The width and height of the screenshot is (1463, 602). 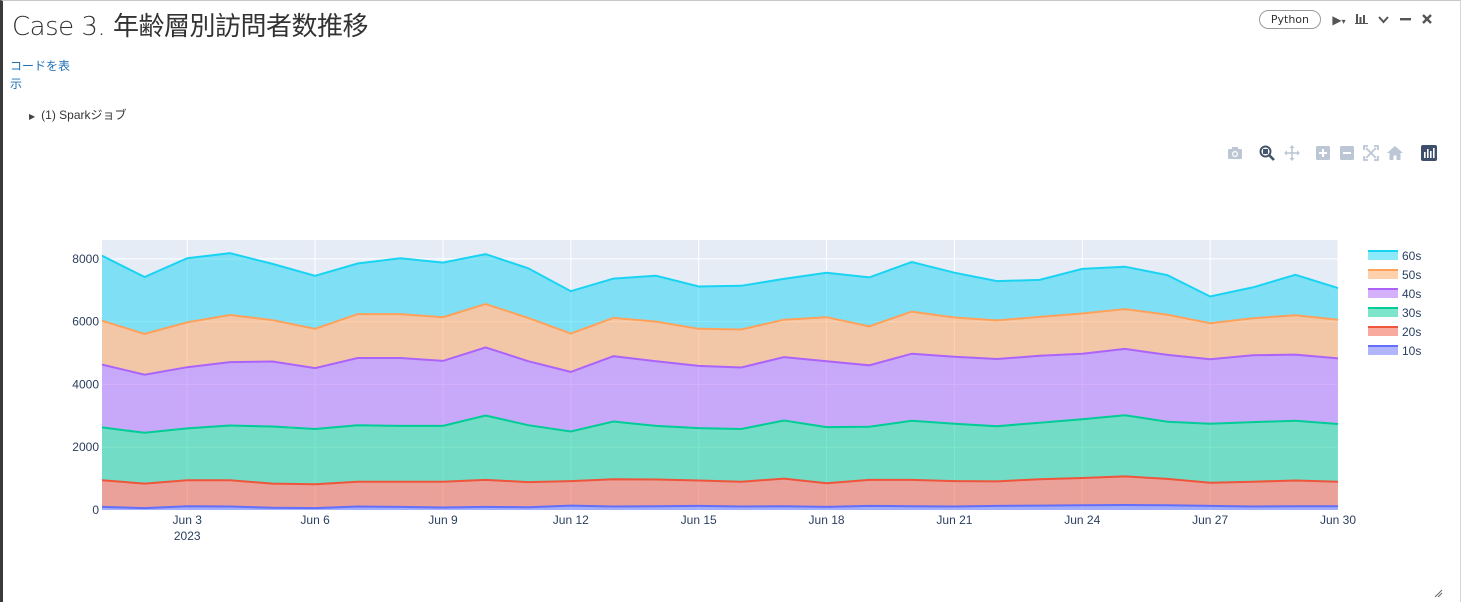 What do you see at coordinates (85, 322) in the screenshot?
I see `y-tick-label: 6000` at bounding box center [85, 322].